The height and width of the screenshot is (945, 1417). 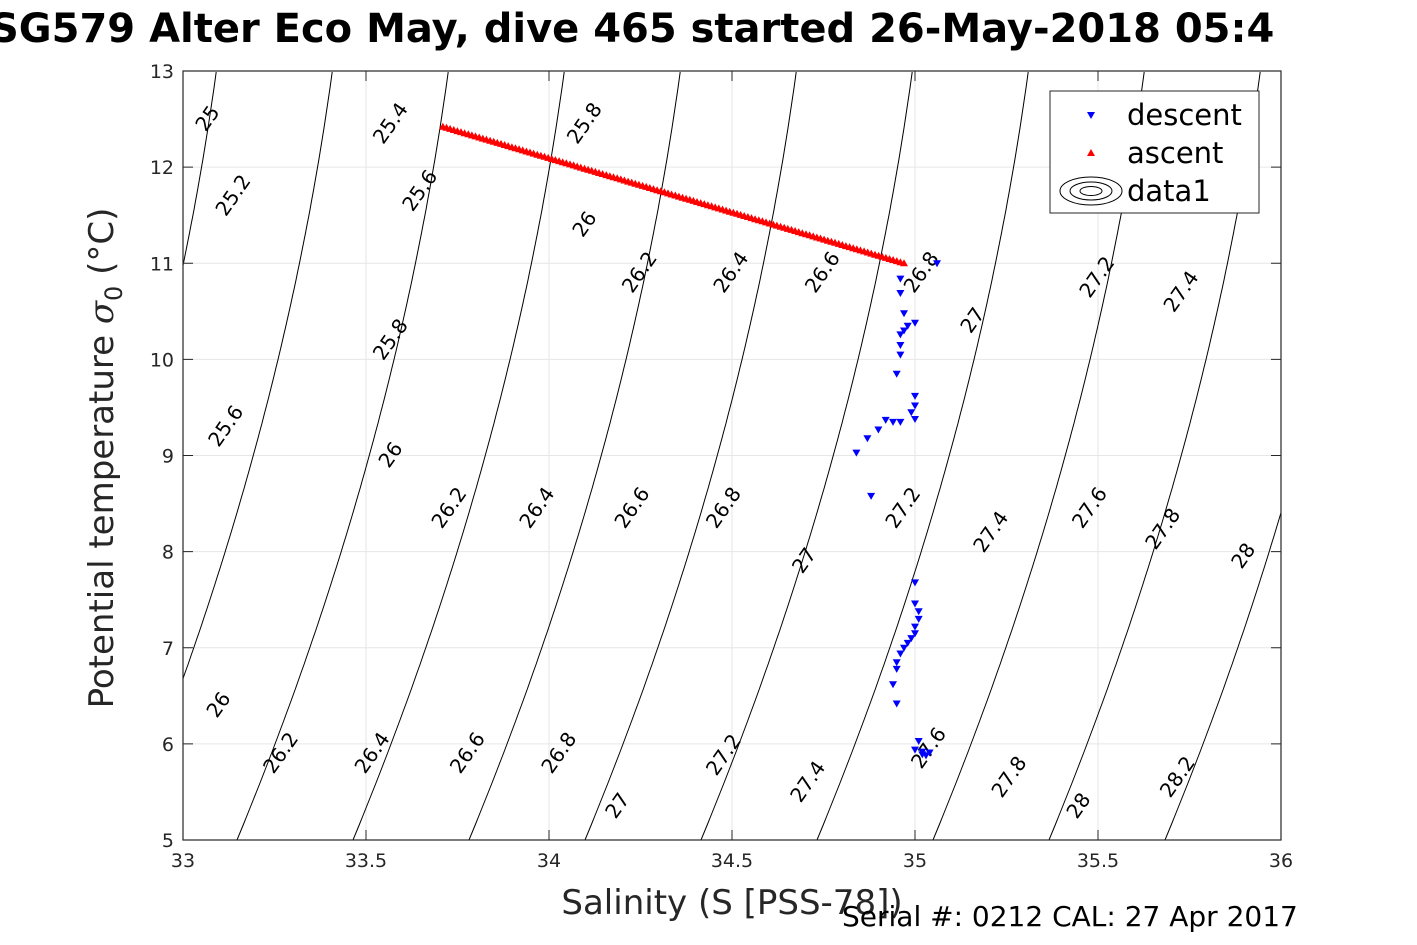 I want to click on legend-contour-icon, so click(x=1091, y=191).